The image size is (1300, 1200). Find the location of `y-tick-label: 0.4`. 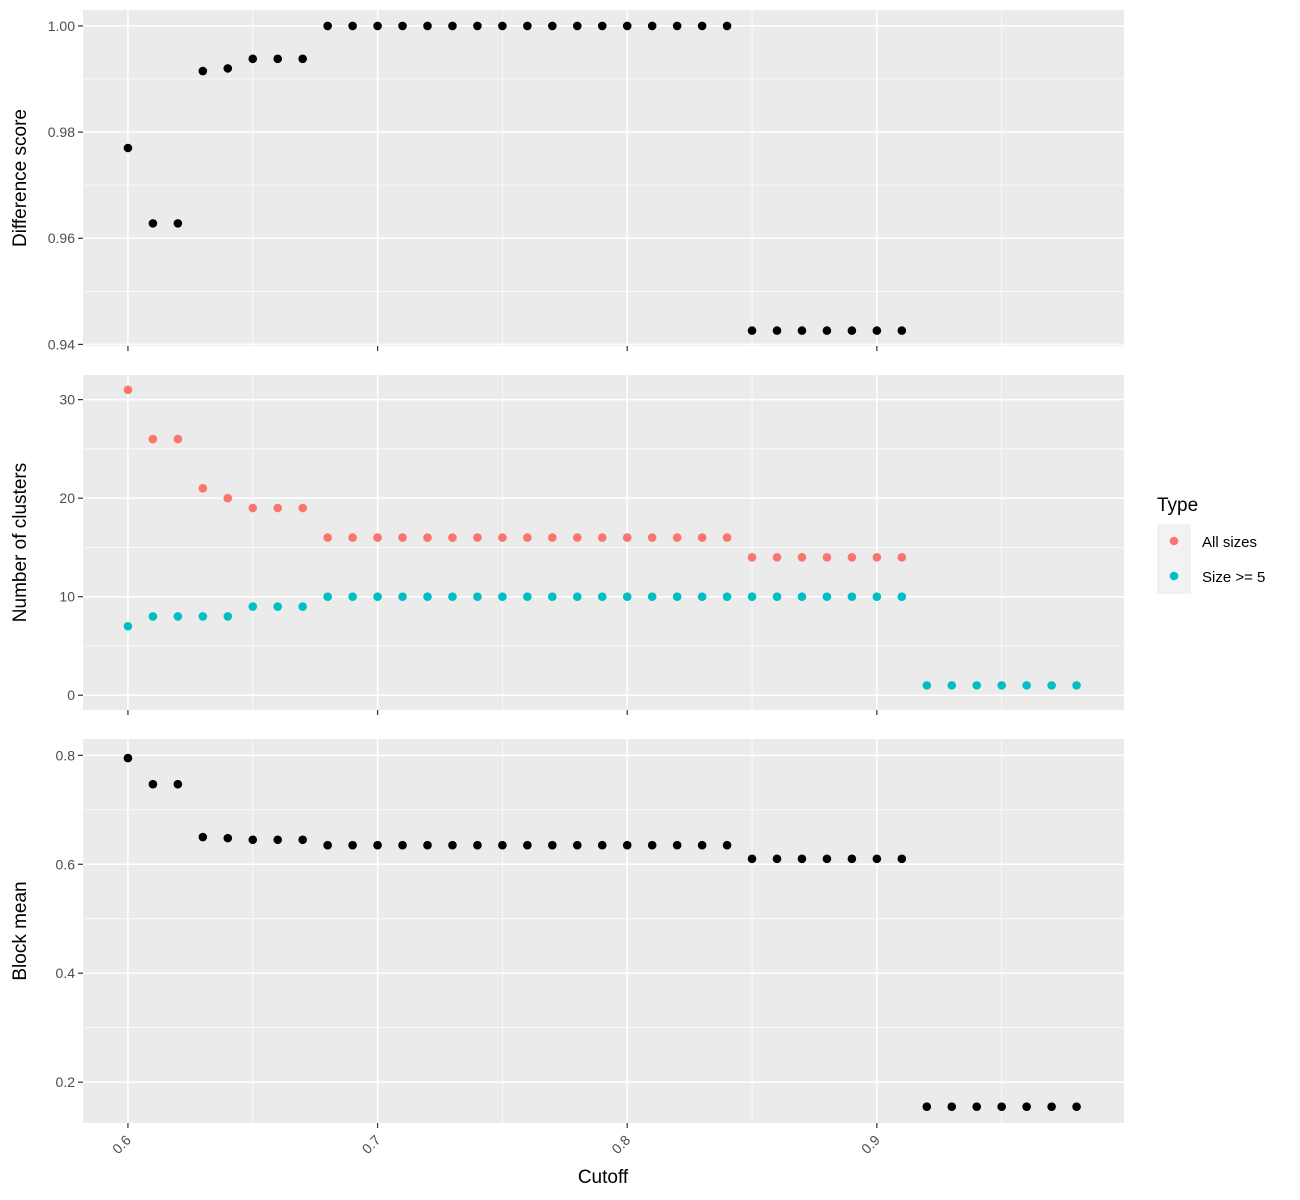

y-tick-label: 0.4 is located at coordinates (66, 973).